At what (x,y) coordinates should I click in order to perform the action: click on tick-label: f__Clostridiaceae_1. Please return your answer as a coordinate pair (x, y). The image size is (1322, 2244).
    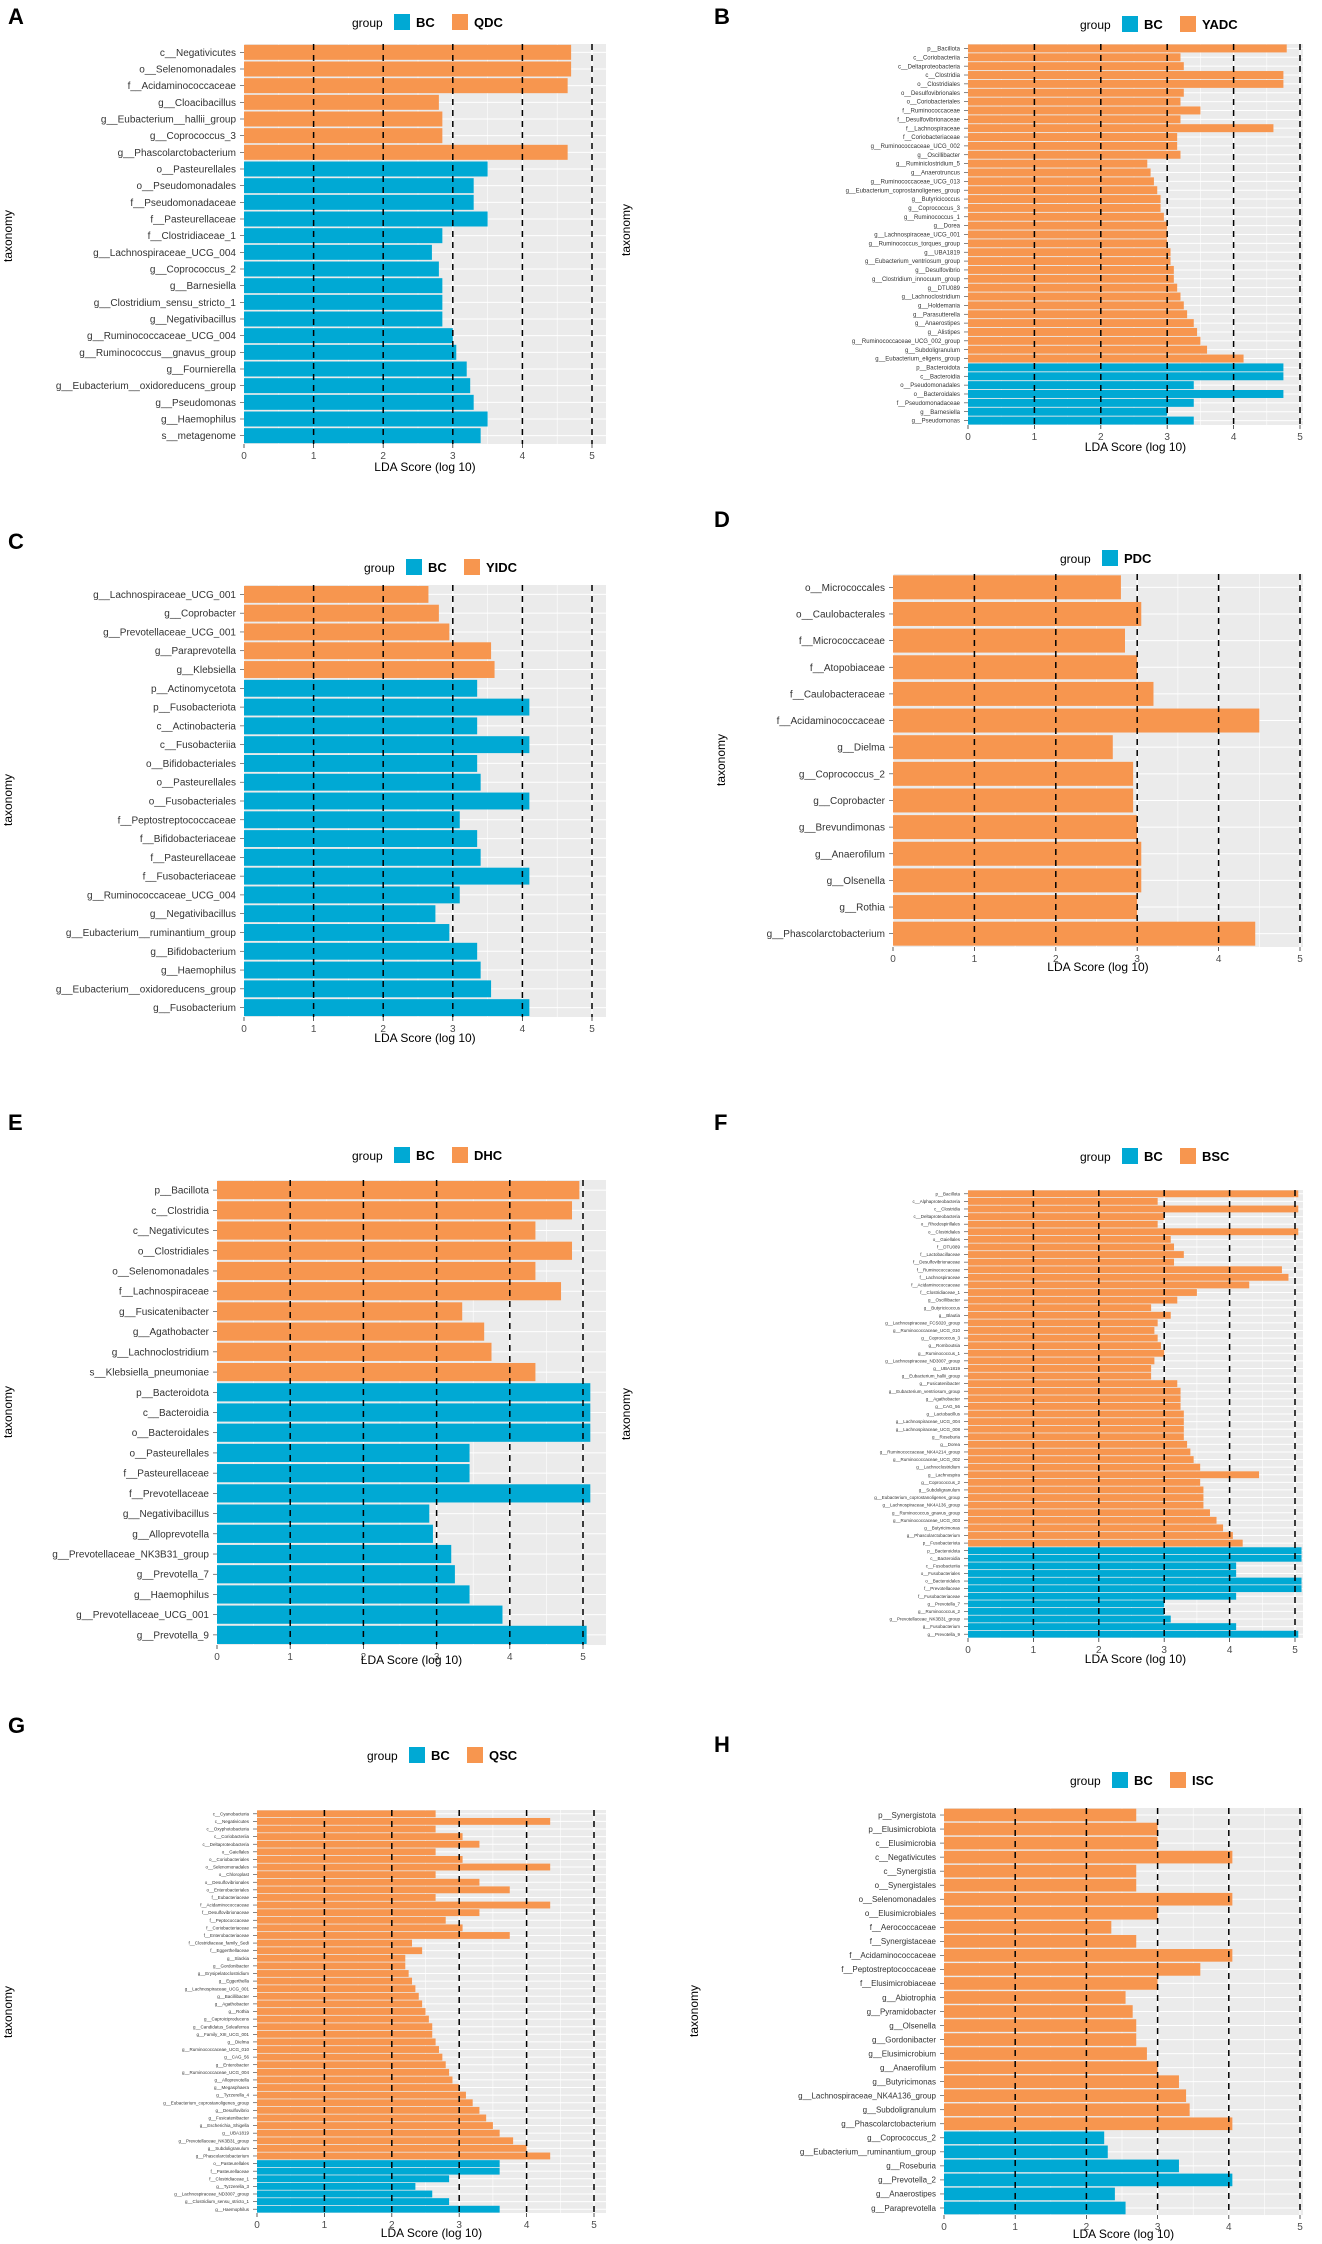
    Looking at the image, I should click on (192, 236).